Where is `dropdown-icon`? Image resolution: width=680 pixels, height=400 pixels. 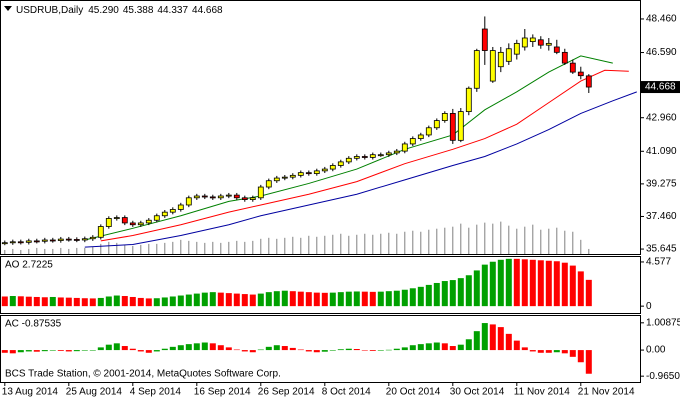
dropdown-icon is located at coordinates (8, 8).